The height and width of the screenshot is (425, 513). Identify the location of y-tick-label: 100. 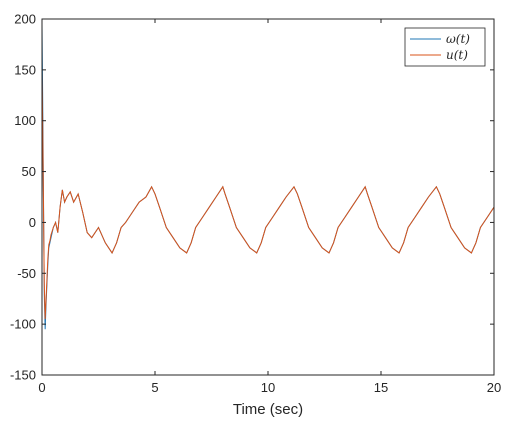
(25, 120).